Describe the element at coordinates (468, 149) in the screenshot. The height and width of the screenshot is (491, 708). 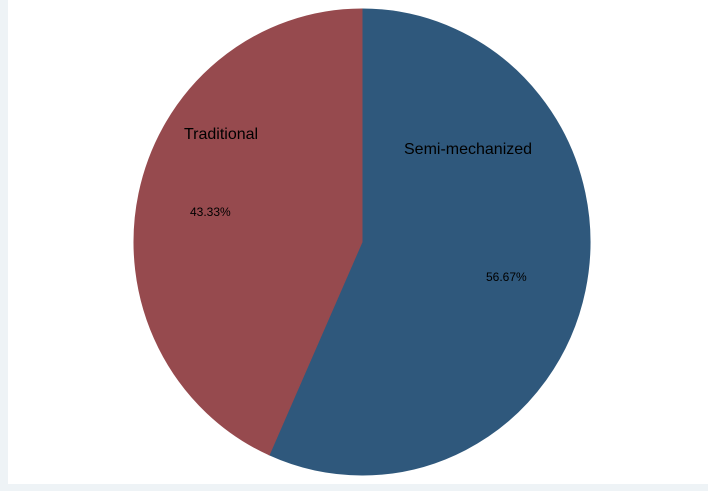
I see `slice-label-semi-mechanized: Semi-mechanized` at that location.